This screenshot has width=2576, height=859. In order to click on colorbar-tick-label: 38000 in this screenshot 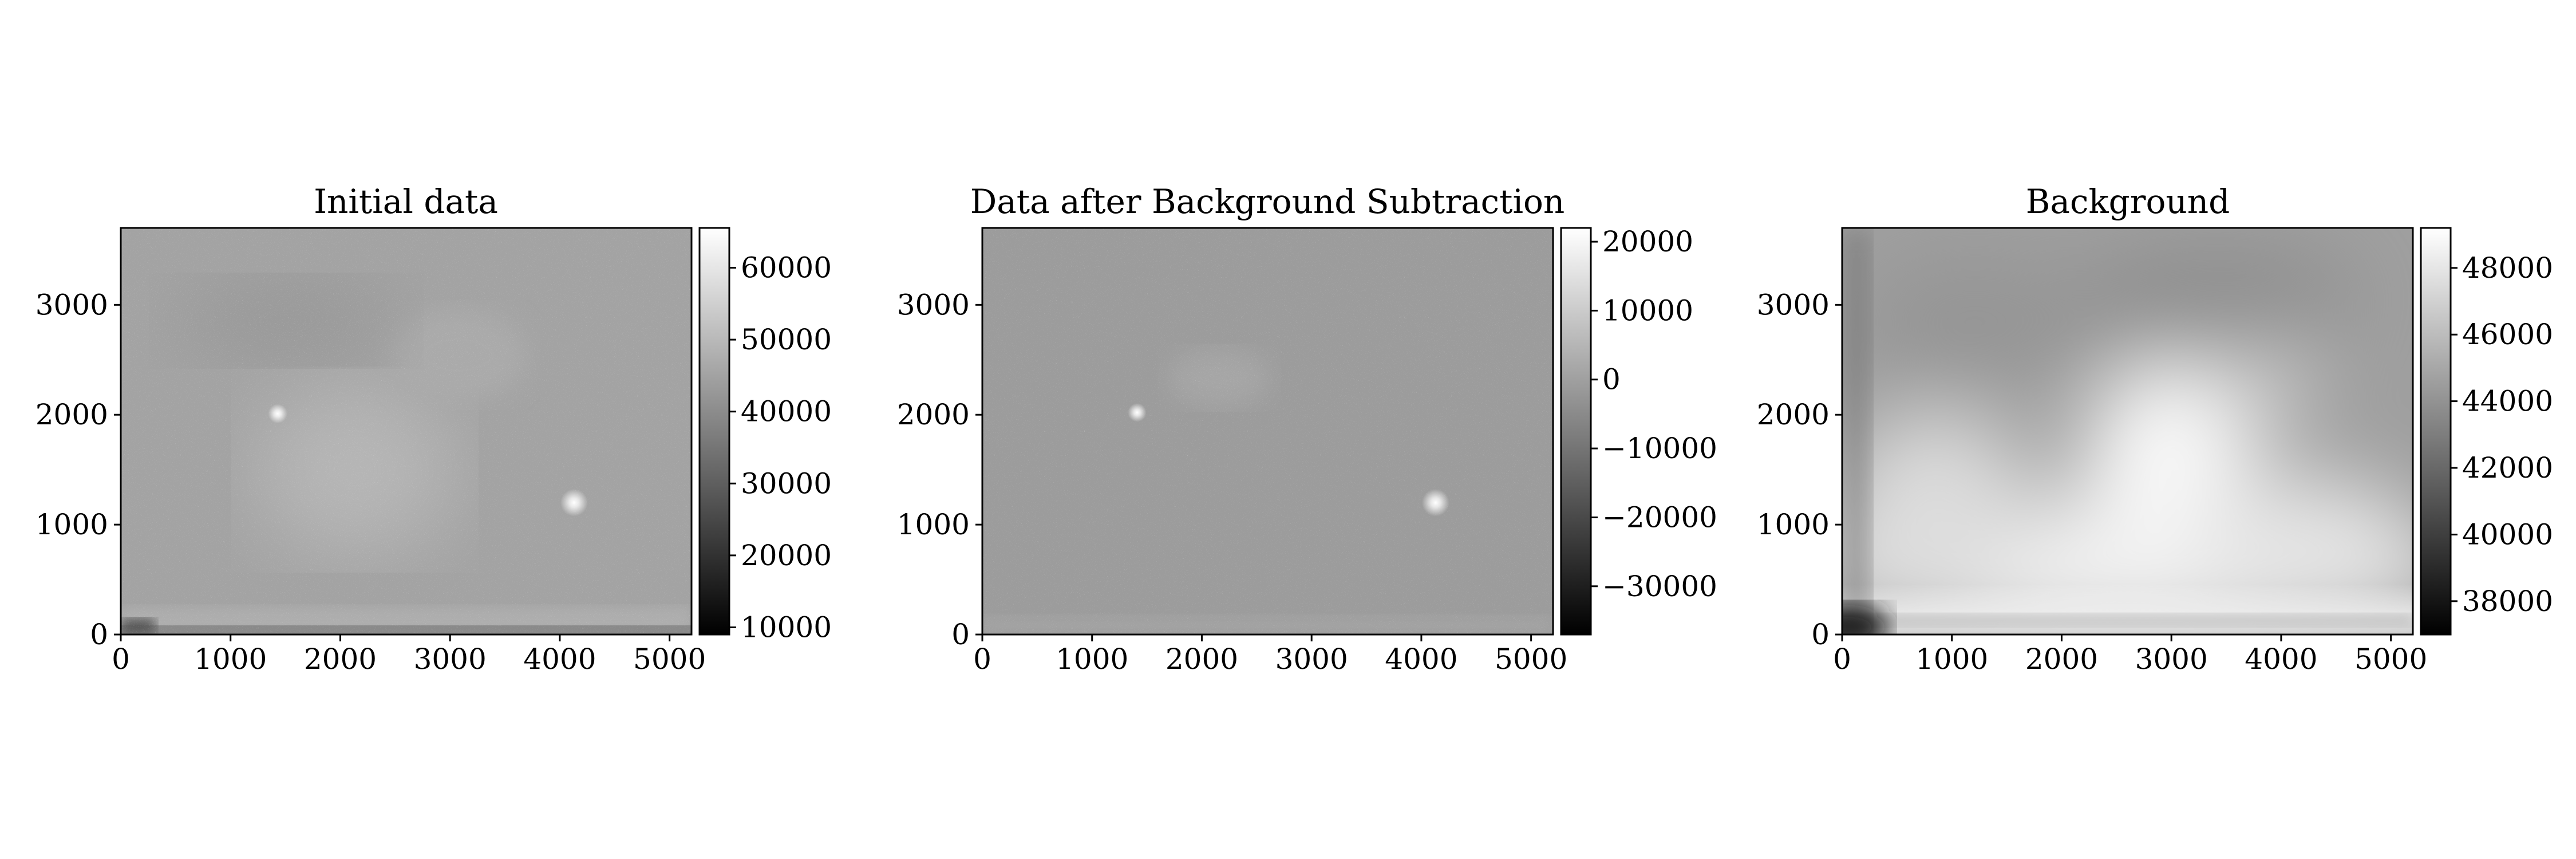, I will do `click(2507, 601)`.